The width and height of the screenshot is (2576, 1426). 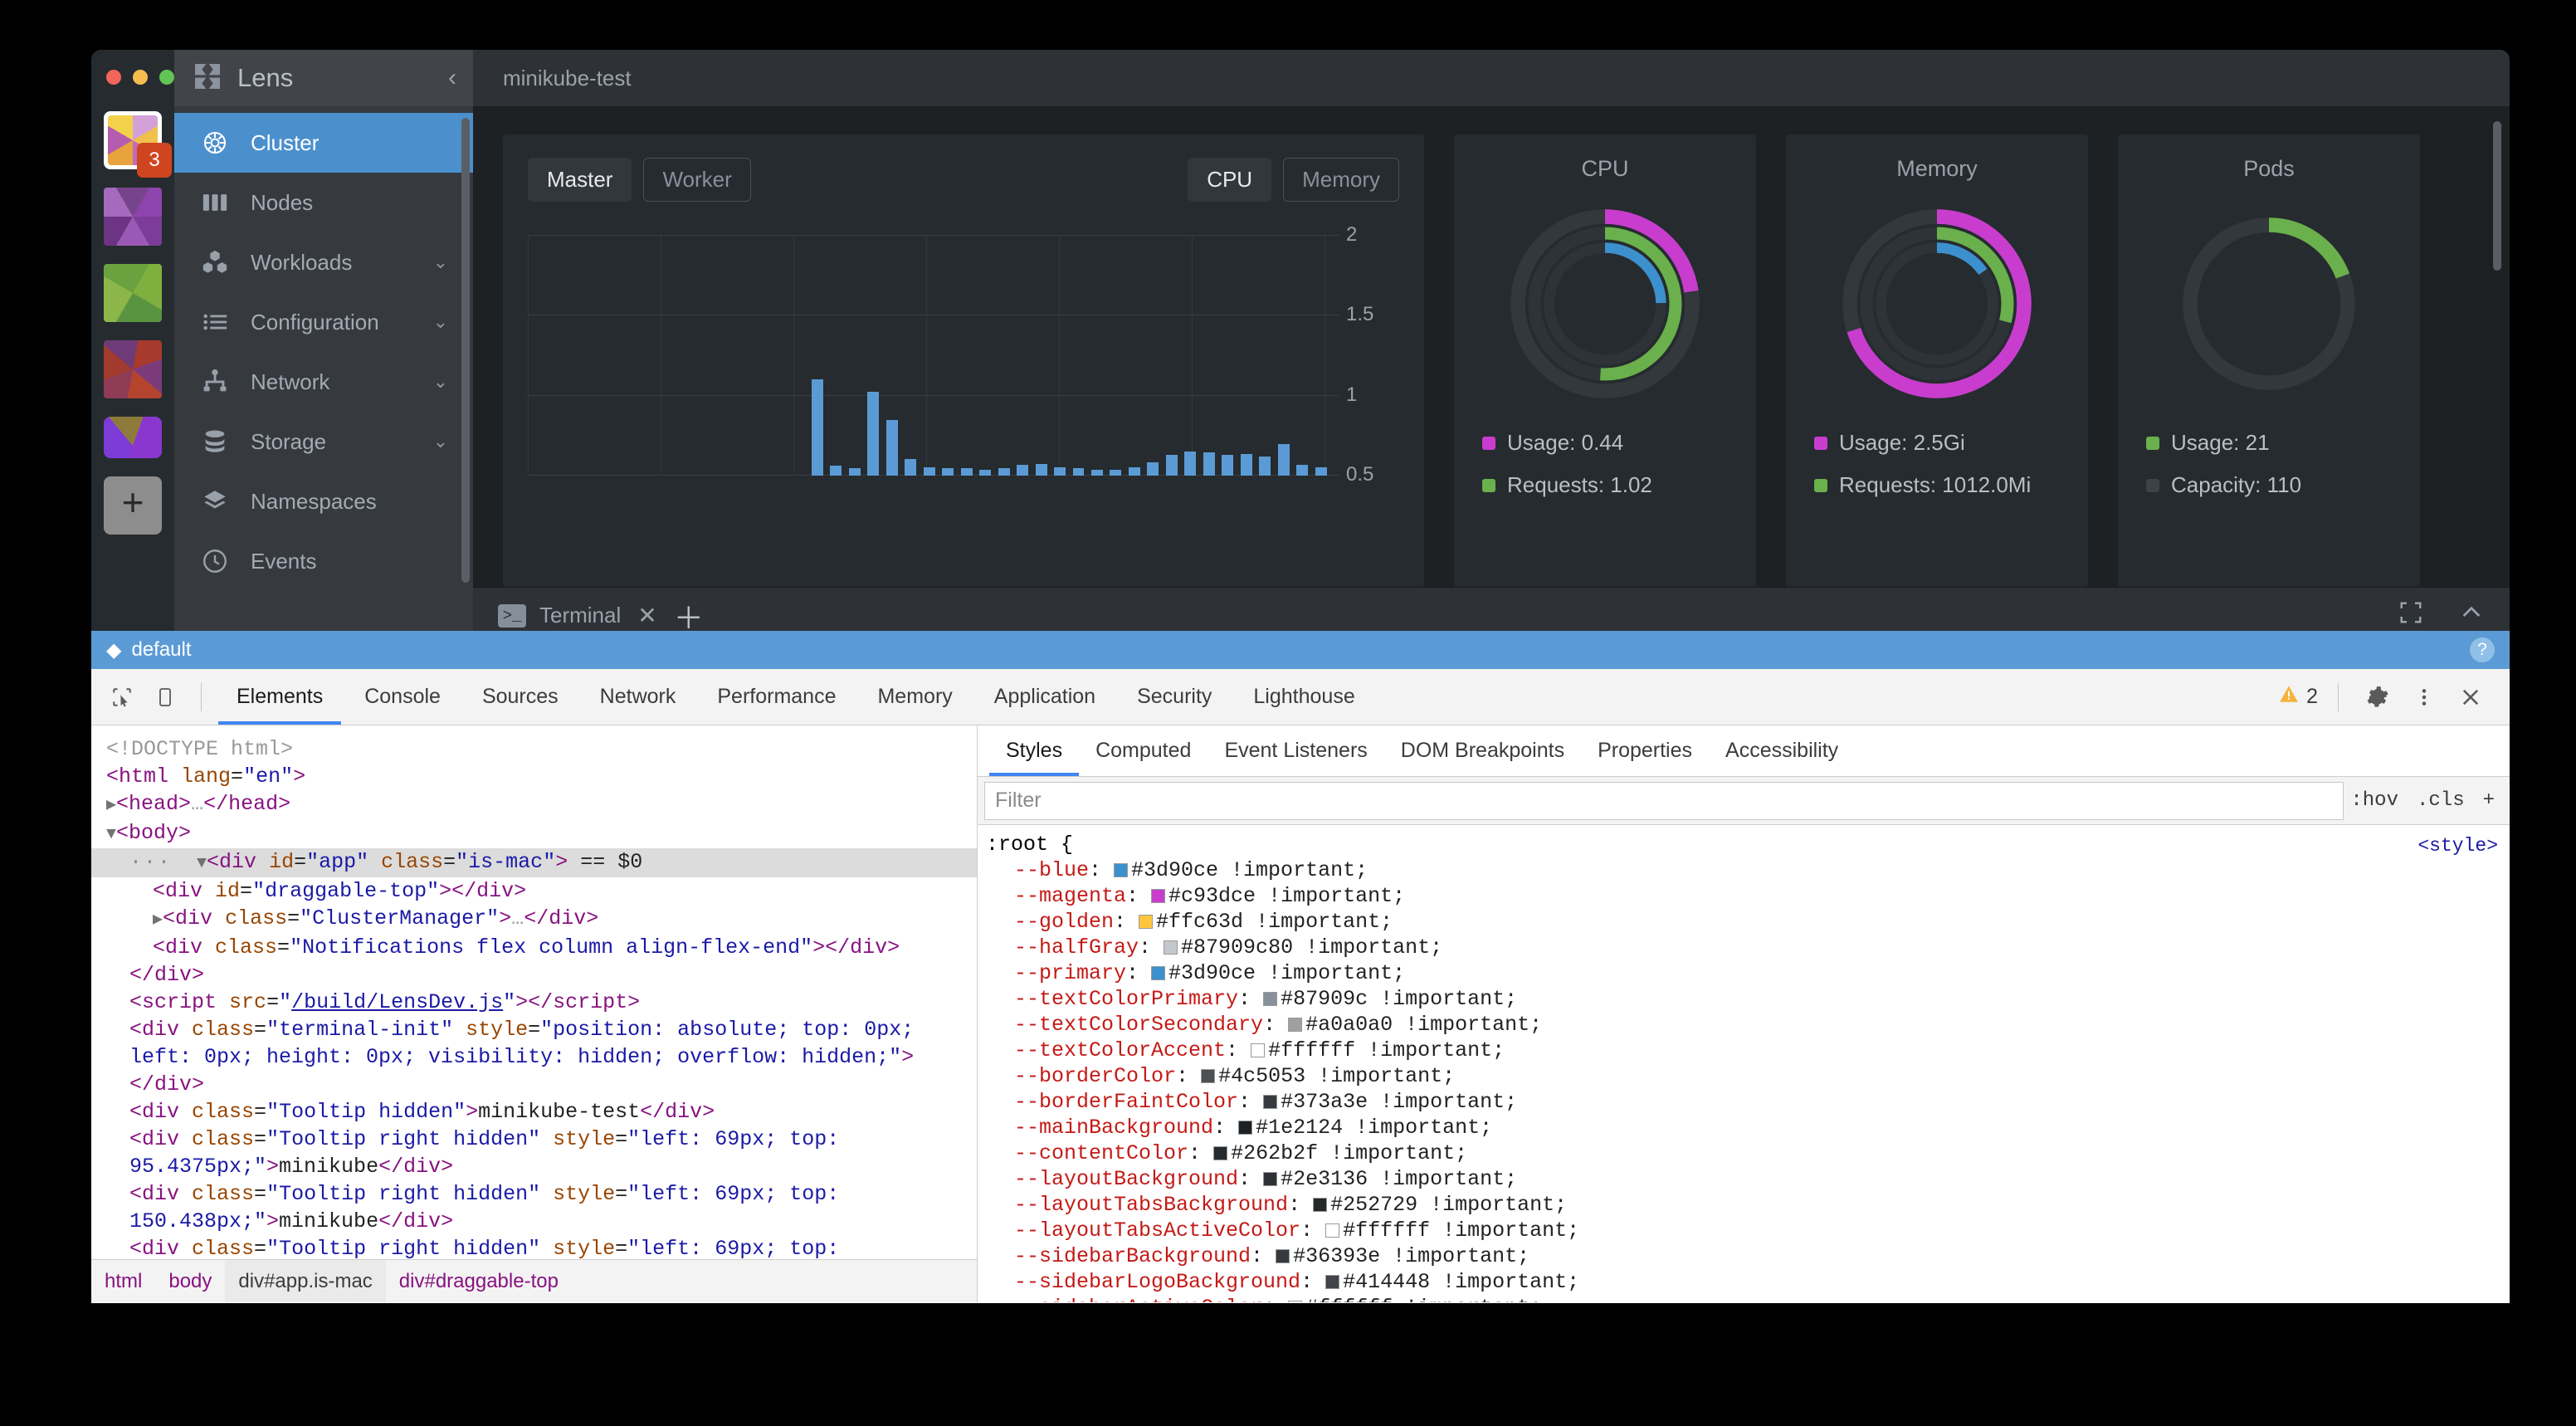 What do you see at coordinates (1483, 750) in the screenshot?
I see `tab-dom-breakpoints: DOM Breakpoints` at bounding box center [1483, 750].